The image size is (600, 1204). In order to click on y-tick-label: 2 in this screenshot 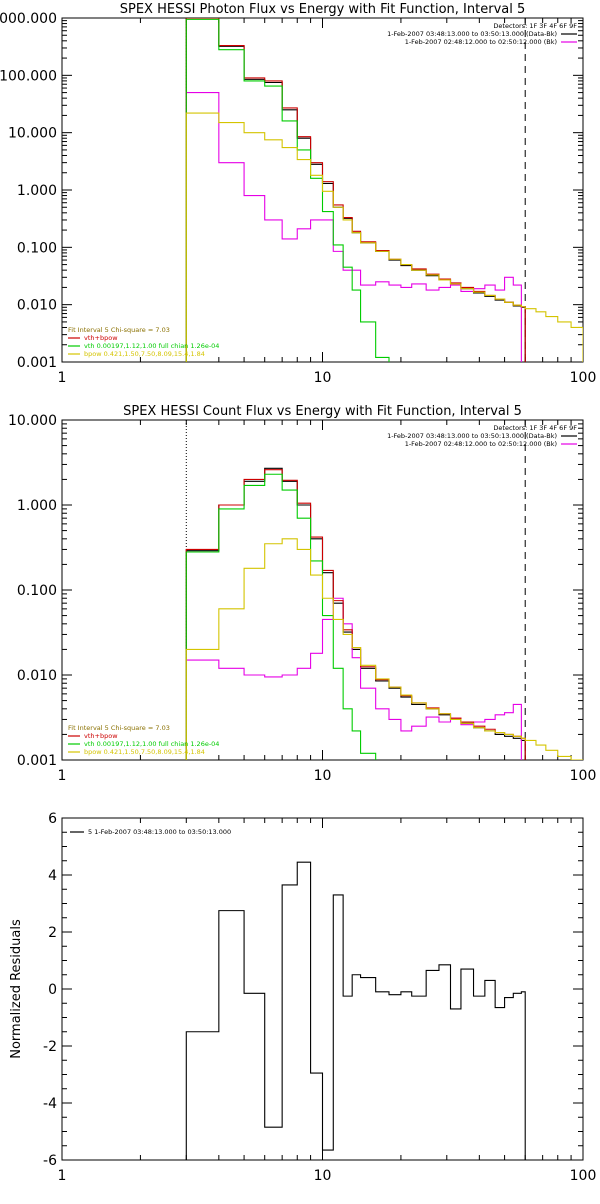, I will do `click(52, 933)`.